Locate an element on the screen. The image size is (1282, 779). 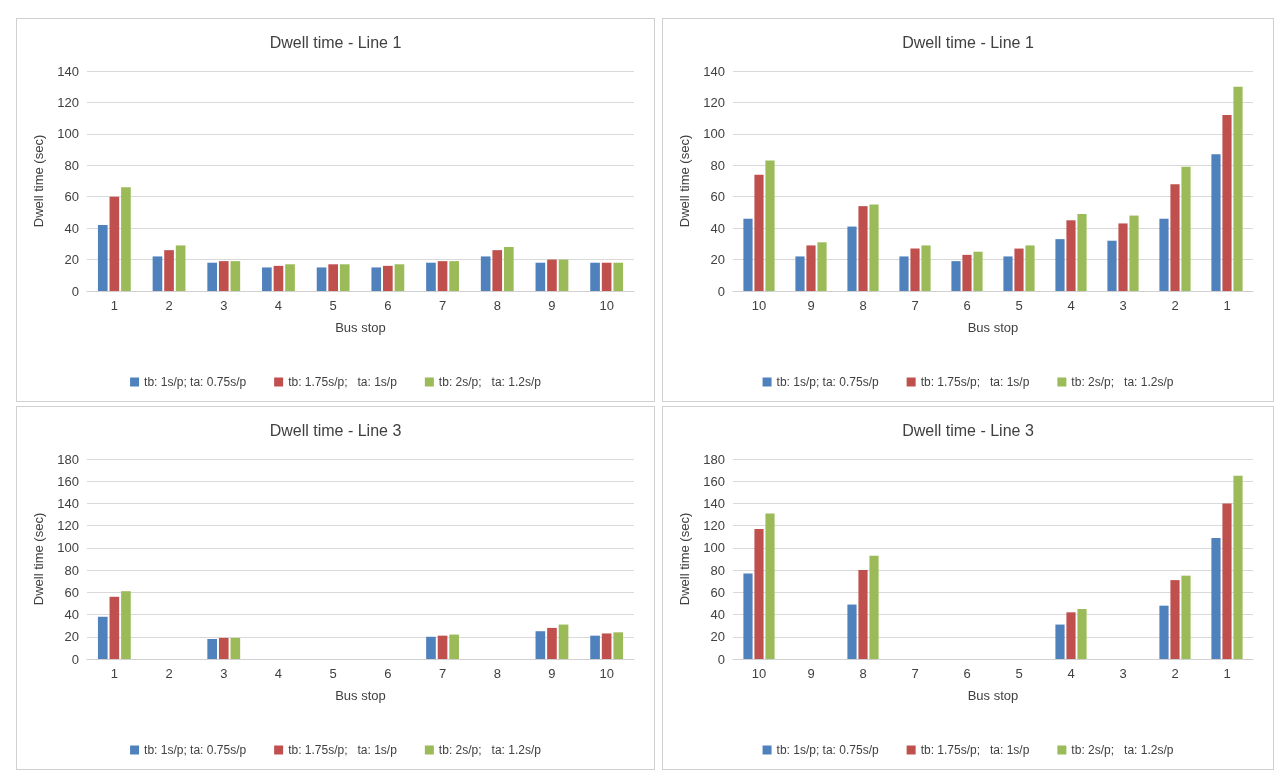
y-tick-label: 0 is located at coordinates (75, 291).